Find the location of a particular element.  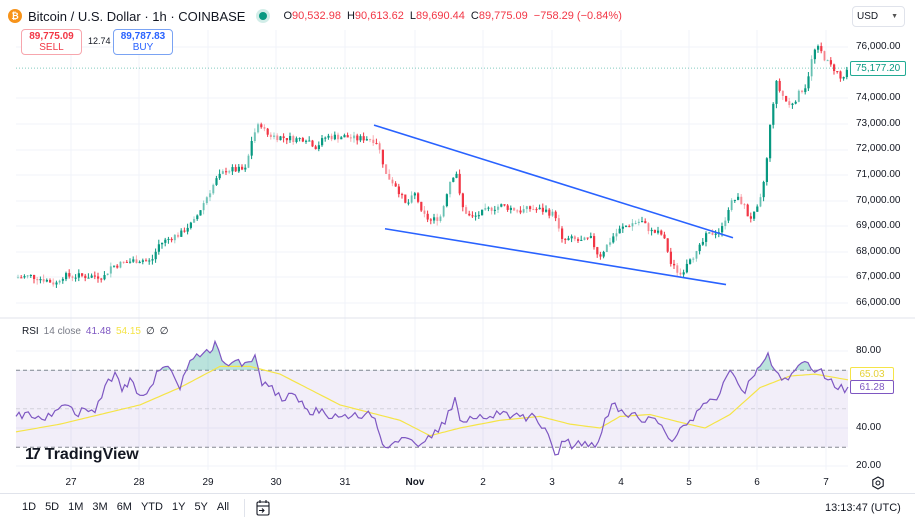

rsi-legend: RSI 14 close 41.48 54.15 ∅ ∅ is located at coordinates (95, 331).